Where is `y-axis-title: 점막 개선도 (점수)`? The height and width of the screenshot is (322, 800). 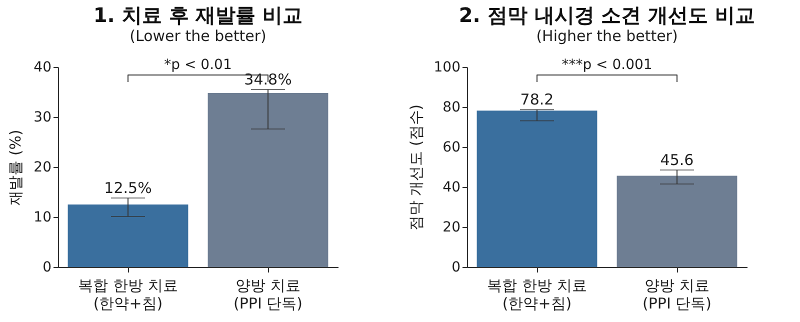
y-axis-title: 점막 개선도 (점수) is located at coordinates (415, 167).